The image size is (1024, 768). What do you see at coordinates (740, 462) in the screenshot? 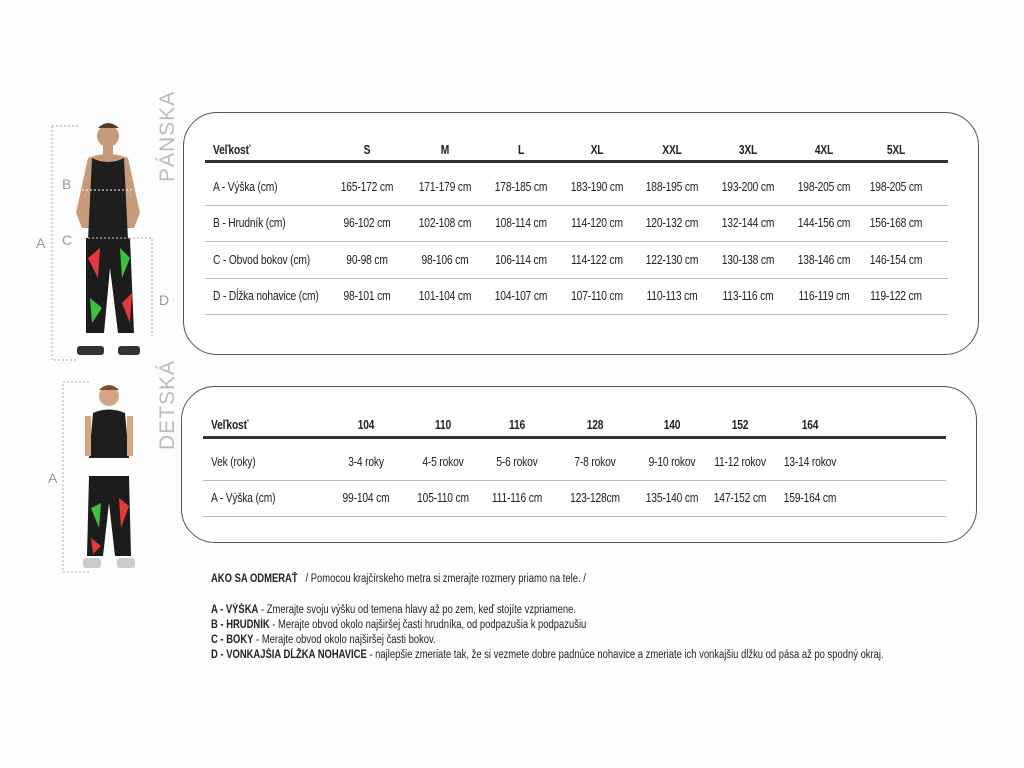
I see `table-cell: 11-12 rokov` at bounding box center [740, 462].